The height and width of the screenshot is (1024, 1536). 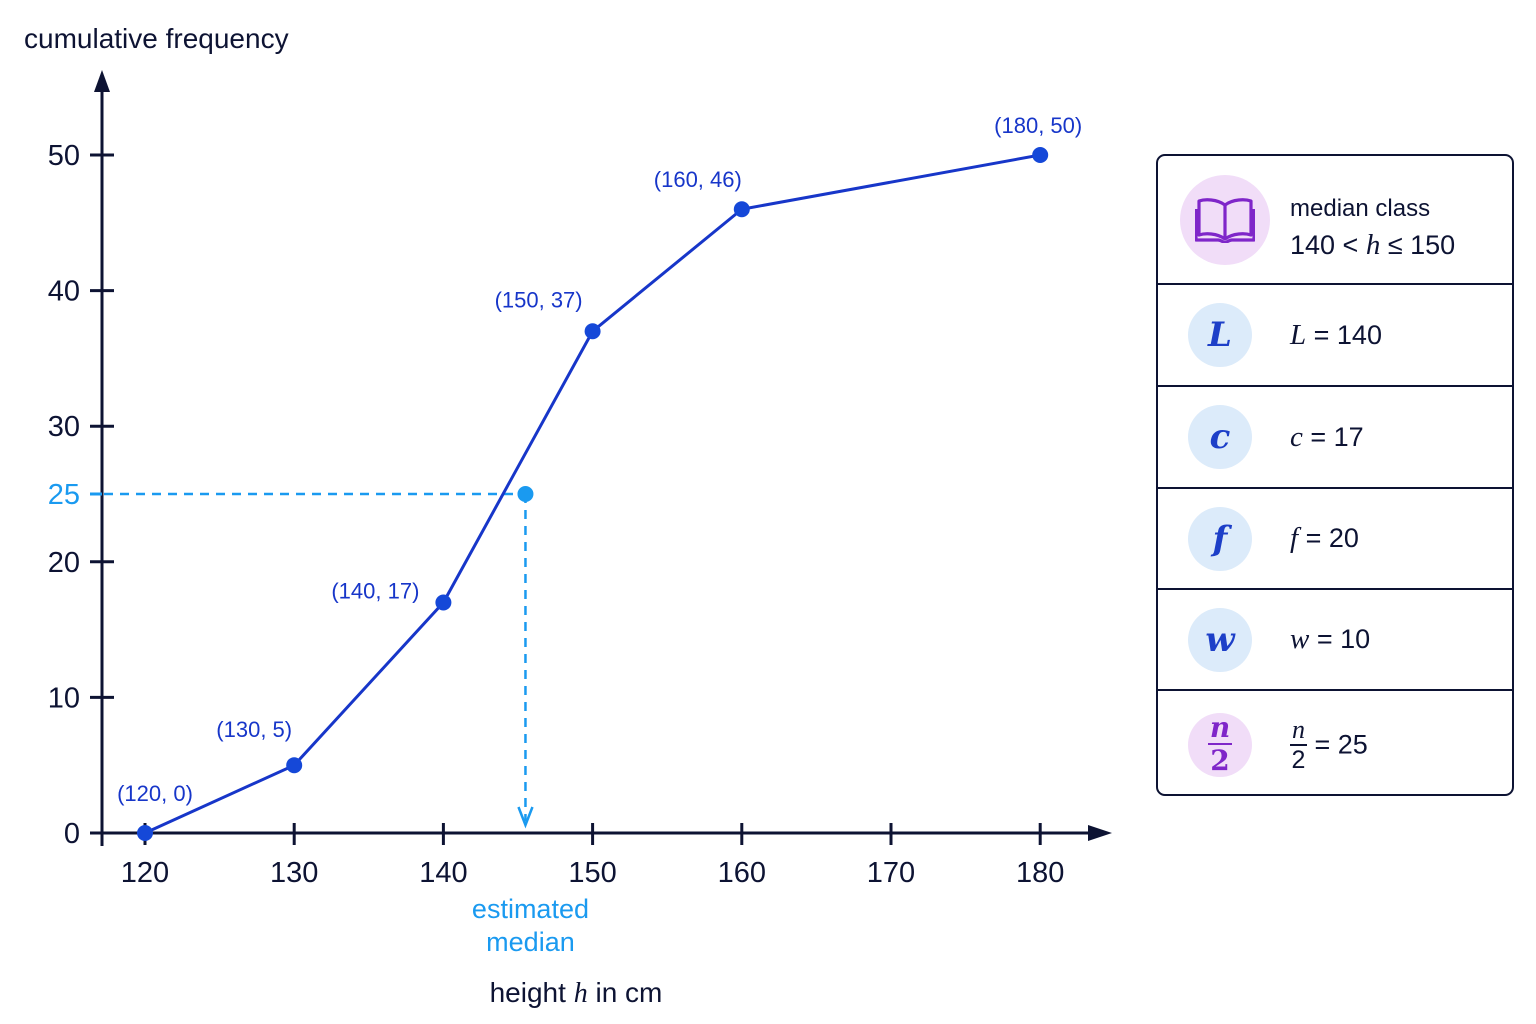 What do you see at coordinates (1220, 437) in the screenshot?
I see `variable-c-badge: c` at bounding box center [1220, 437].